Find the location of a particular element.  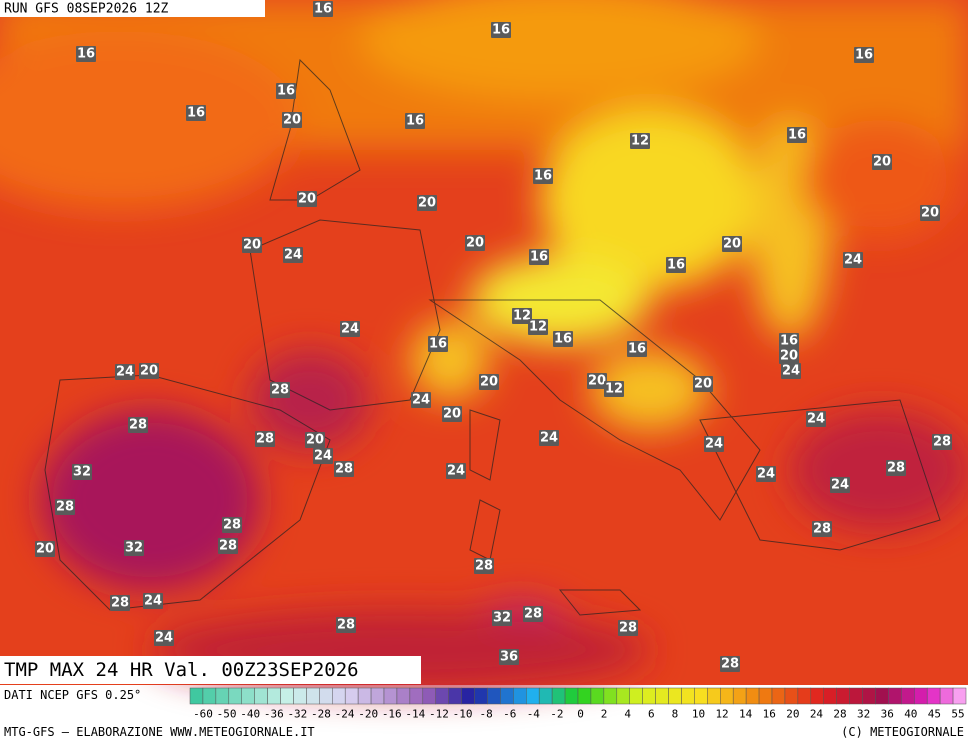

scale-label: -60 is located at coordinates (203, 714).